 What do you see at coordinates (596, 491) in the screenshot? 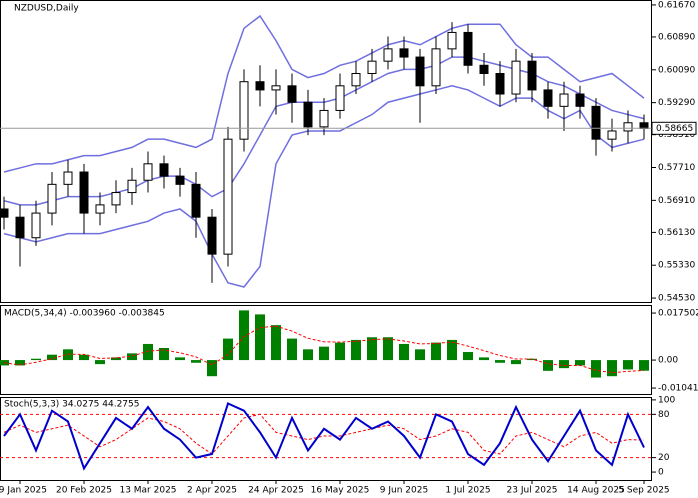
I see `x-tick-label: 14 Aug 2025` at bounding box center [596, 491].